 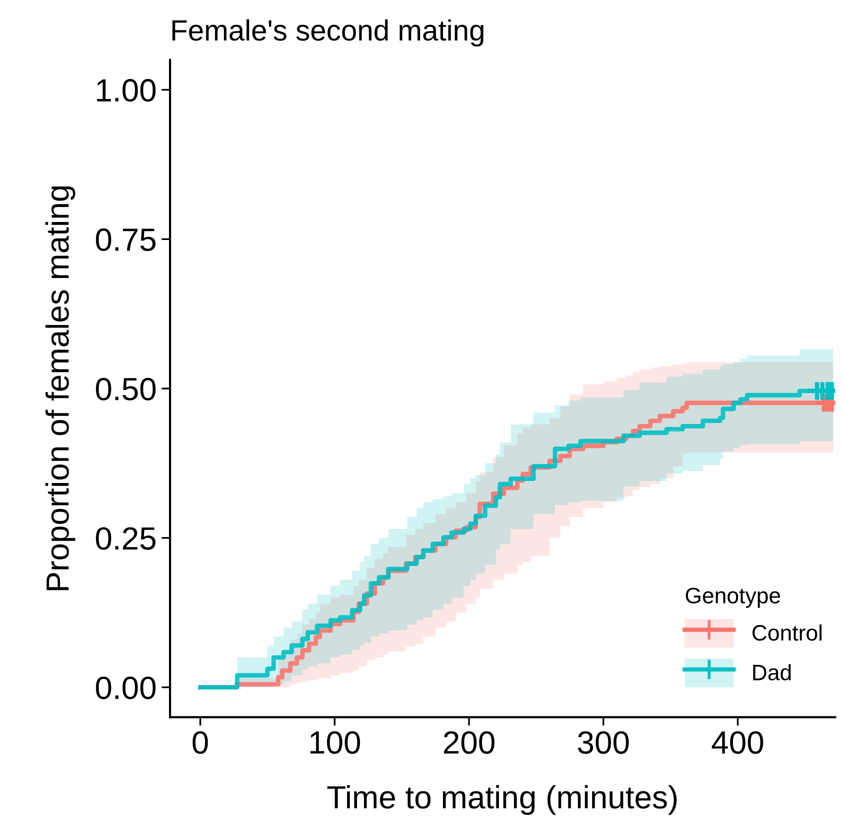 What do you see at coordinates (126, 389) in the screenshot?
I see `y-tick-label: 0.50` at bounding box center [126, 389].